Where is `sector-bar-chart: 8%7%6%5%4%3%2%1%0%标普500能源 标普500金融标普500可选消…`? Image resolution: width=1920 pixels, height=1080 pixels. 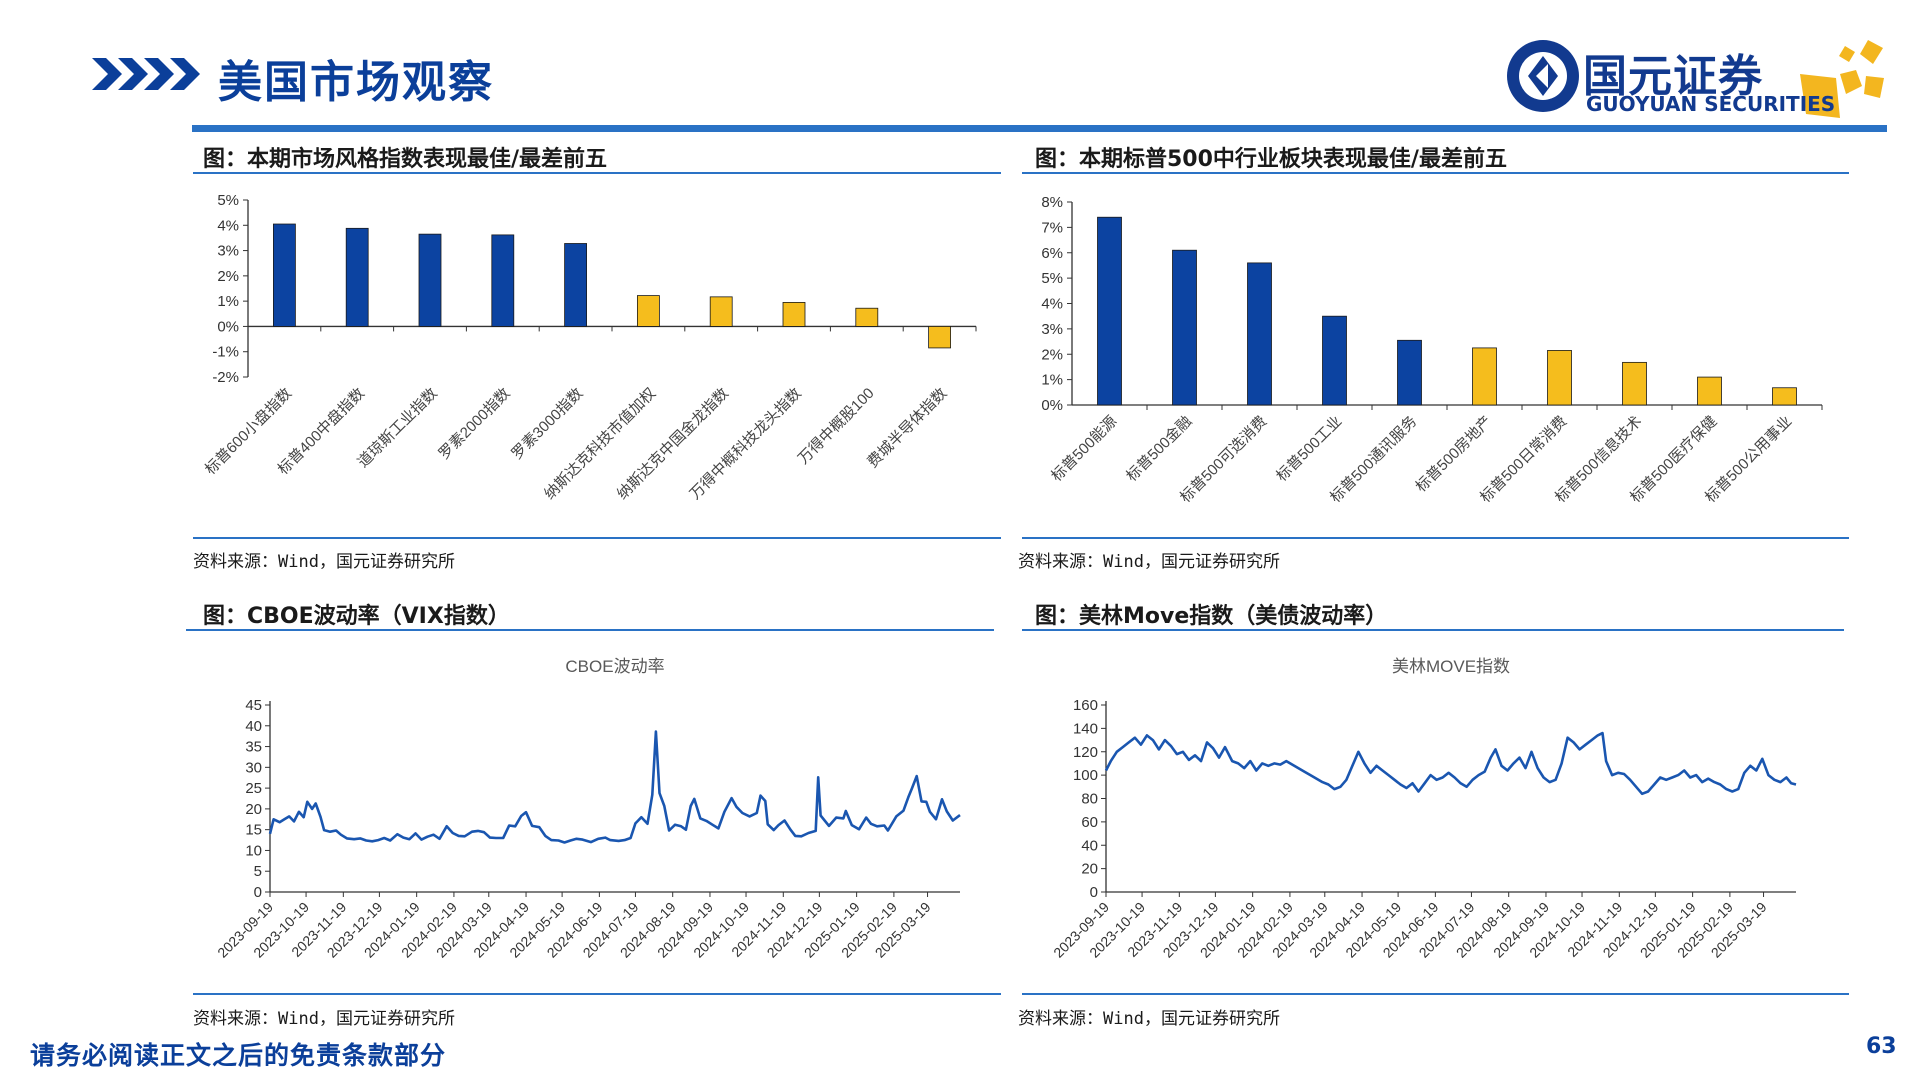
sector-bar-chart: 8%7%6%5%4%3%2%1%0%标普500能源 标普500金融标普500可选消… is located at coordinates (1432, 350).